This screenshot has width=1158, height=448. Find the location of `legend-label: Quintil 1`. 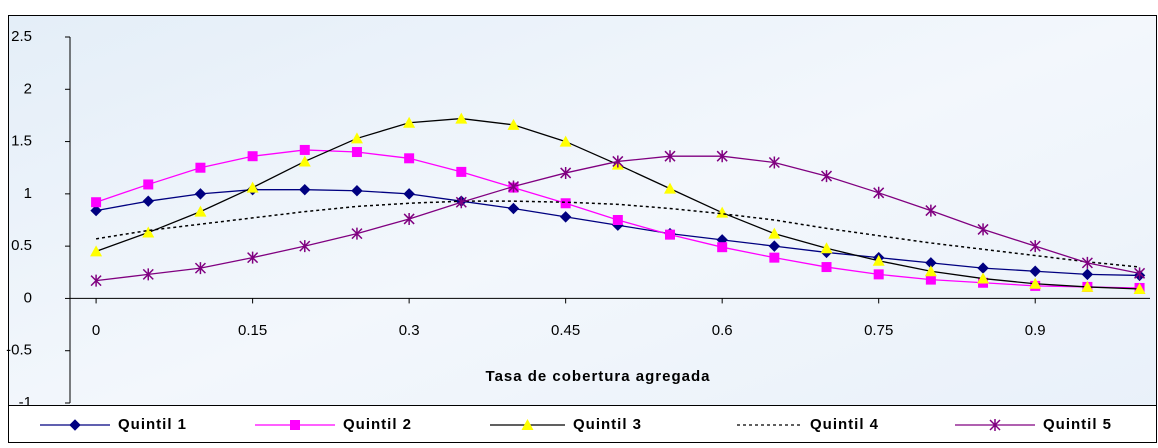

legend-label: Quintil 1 is located at coordinates (152, 424).